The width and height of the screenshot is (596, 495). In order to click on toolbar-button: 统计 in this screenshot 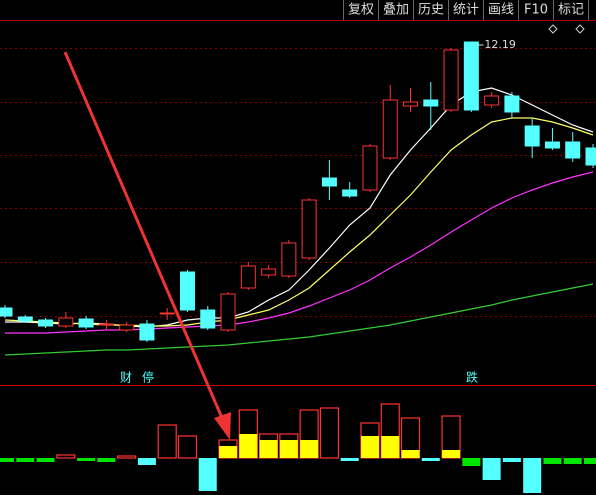, I will do `click(464, 10)`.